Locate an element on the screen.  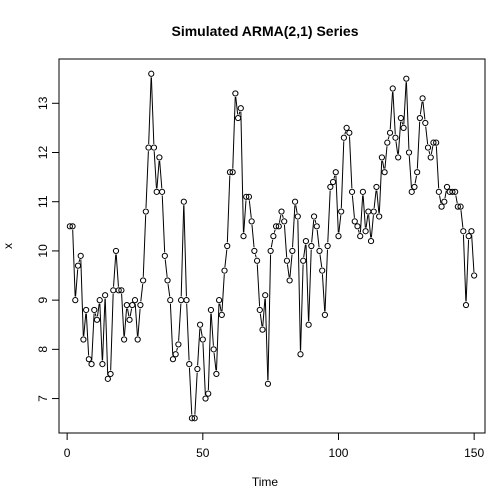
x-tick-label: 150 is located at coordinates (474, 453).